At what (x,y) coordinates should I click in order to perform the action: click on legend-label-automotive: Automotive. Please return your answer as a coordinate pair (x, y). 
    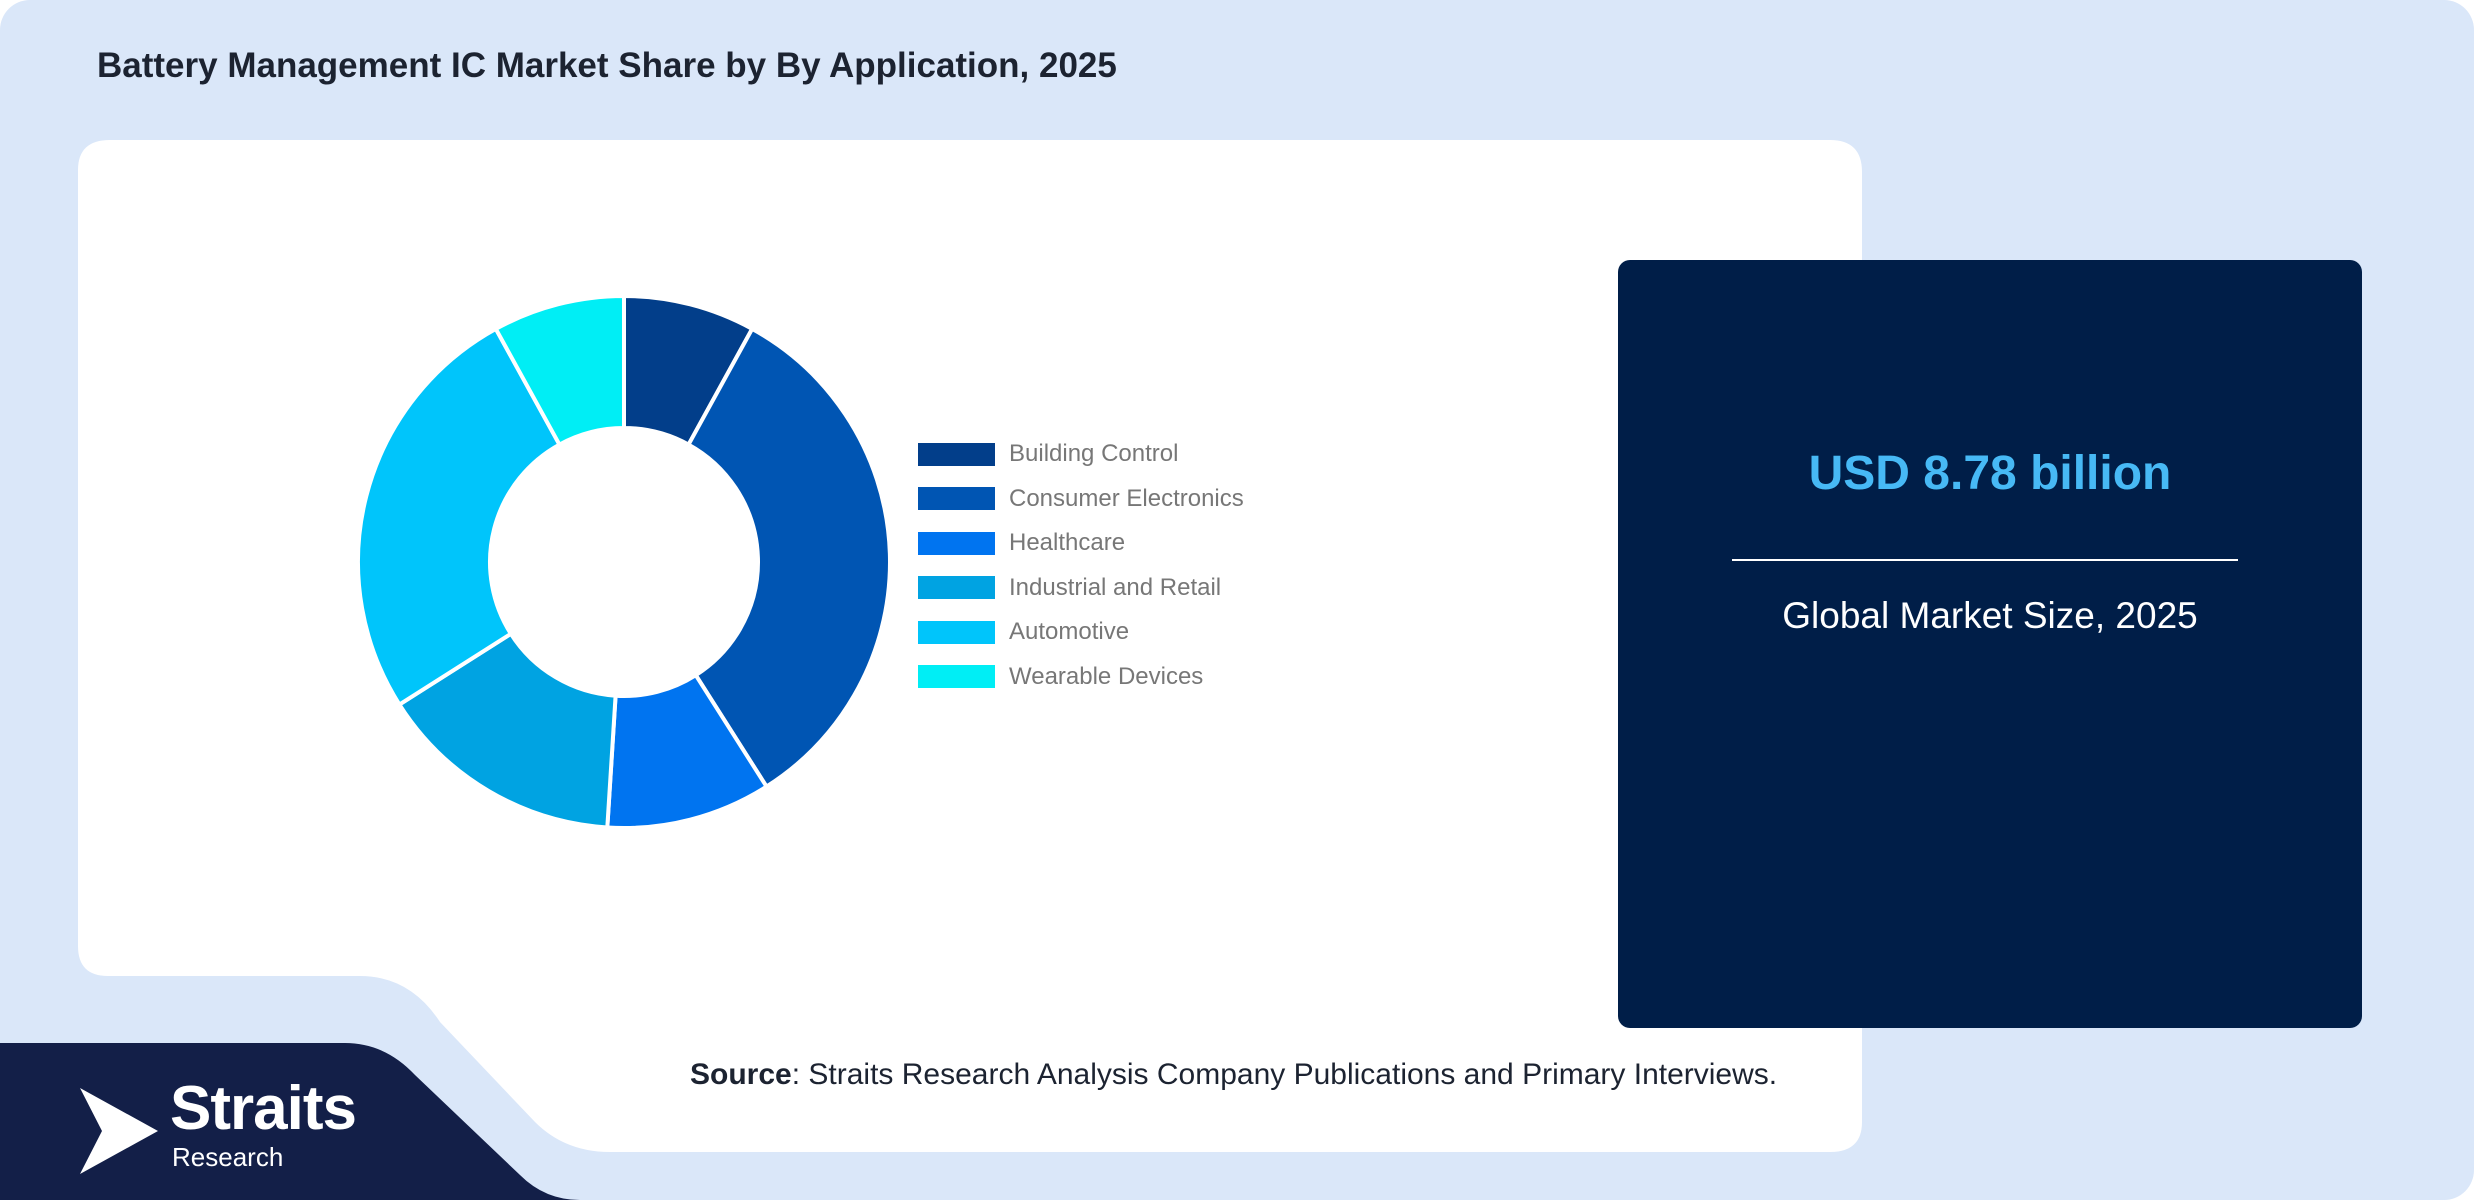
    Looking at the image, I should click on (1069, 632).